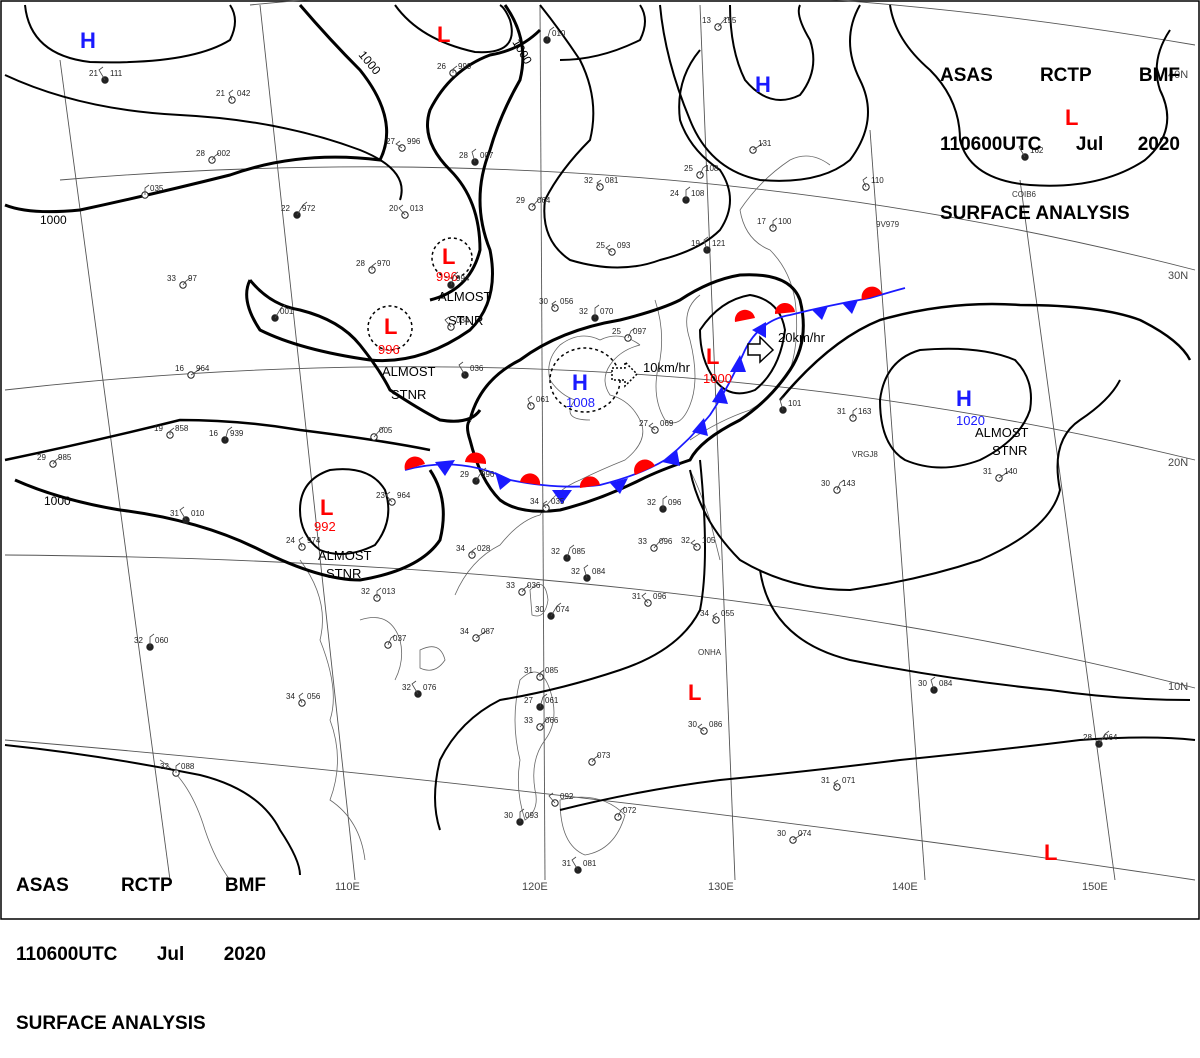 The height and width of the screenshot is (1058, 1200). Describe the element at coordinates (158, 428) in the screenshot. I see `station-temperature: 19` at that location.